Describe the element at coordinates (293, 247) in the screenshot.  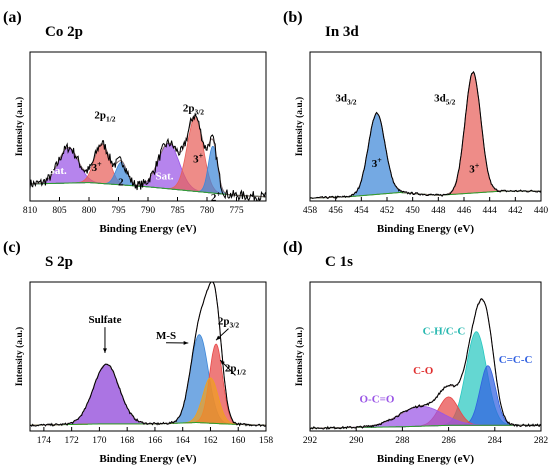
I see `panel-label: (d)` at that location.